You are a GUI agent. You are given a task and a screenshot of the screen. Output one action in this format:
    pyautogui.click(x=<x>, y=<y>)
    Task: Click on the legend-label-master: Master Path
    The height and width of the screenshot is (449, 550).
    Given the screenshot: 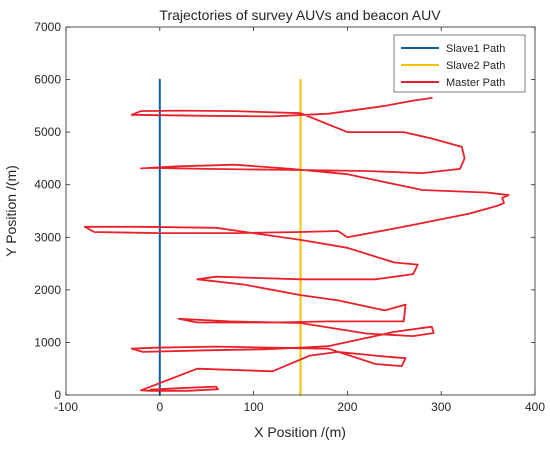 What is the action you would take?
    pyautogui.click(x=475, y=83)
    